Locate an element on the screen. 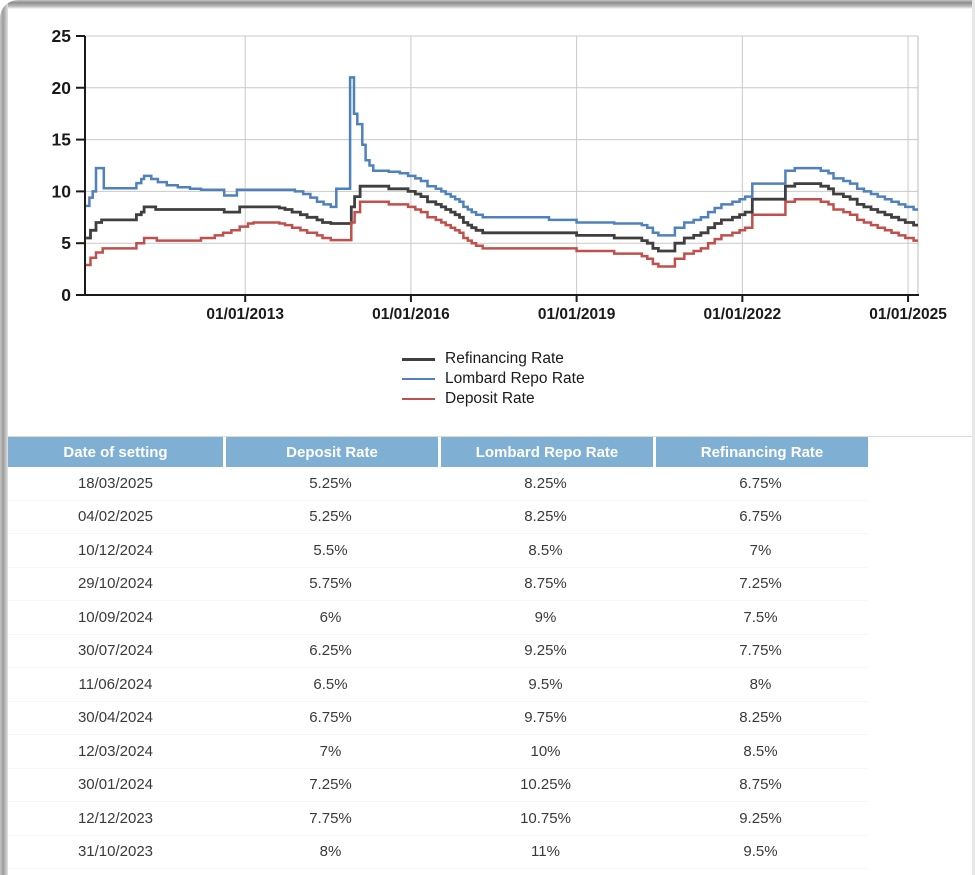 This screenshot has height=875, width=975. column-header-deposit-rate: Deposit Rate is located at coordinates (330, 452).